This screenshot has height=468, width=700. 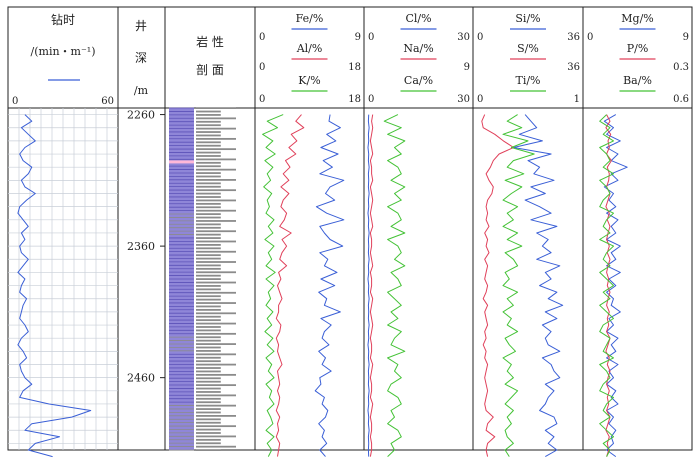 I want to click on element-label-cl: Cl/%, so click(x=418, y=18).